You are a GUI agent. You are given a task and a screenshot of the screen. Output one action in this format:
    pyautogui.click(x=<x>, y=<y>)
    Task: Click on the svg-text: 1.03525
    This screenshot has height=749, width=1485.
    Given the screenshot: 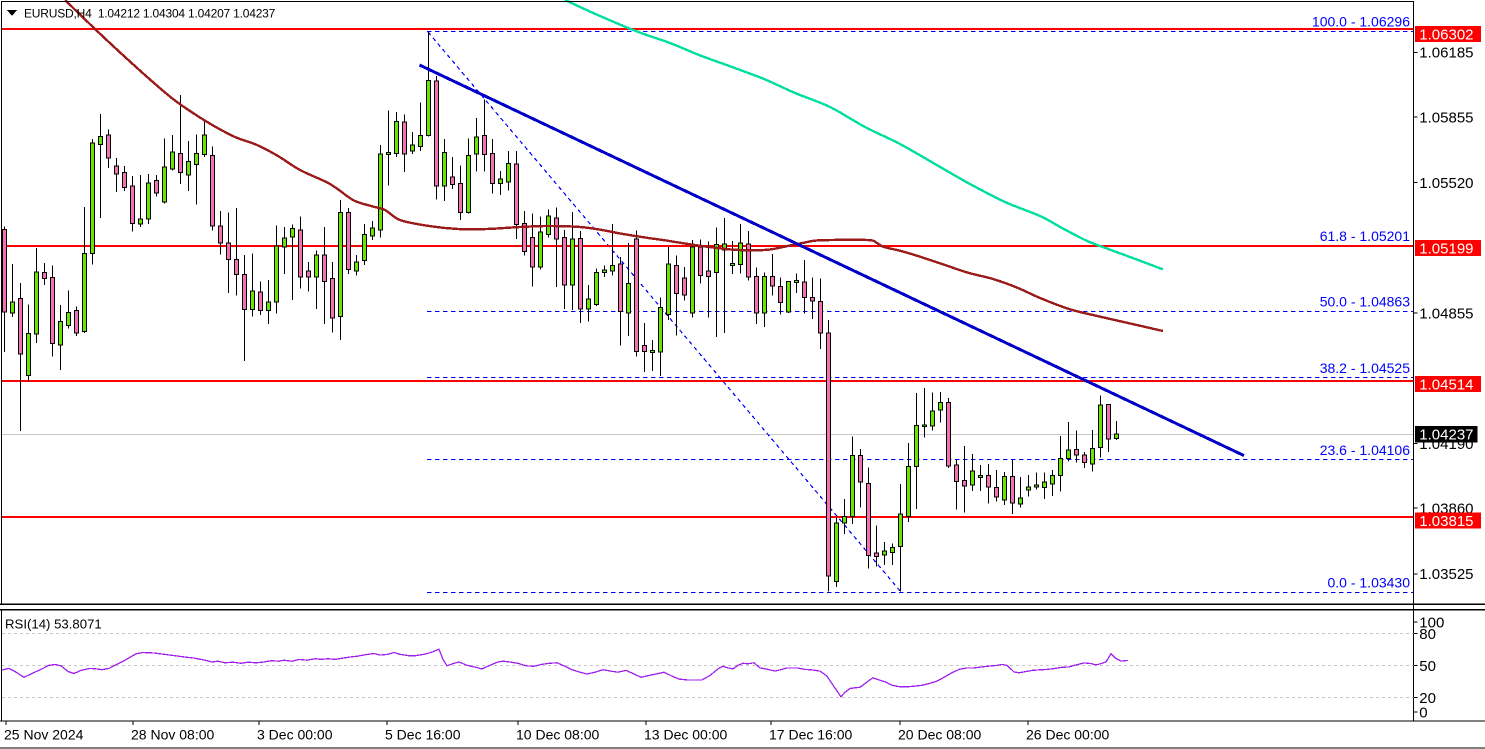 What is the action you would take?
    pyautogui.click(x=1446, y=574)
    